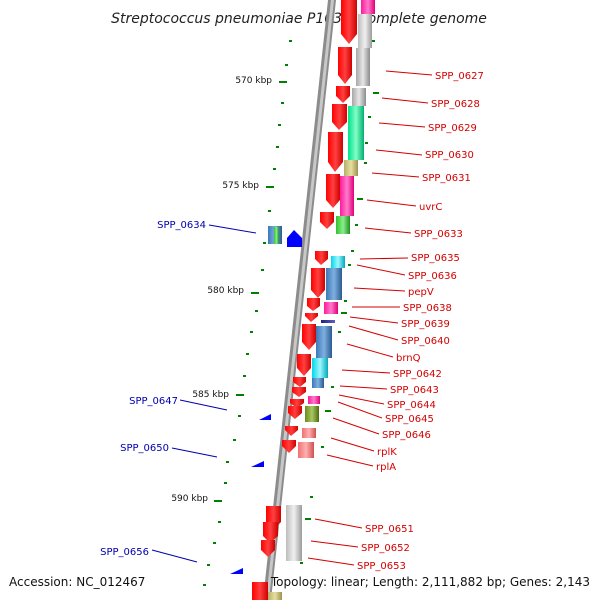  What do you see at coordinates (385, 548) in the screenshot?
I see `gene-label: SPP_0652` at bounding box center [385, 548].